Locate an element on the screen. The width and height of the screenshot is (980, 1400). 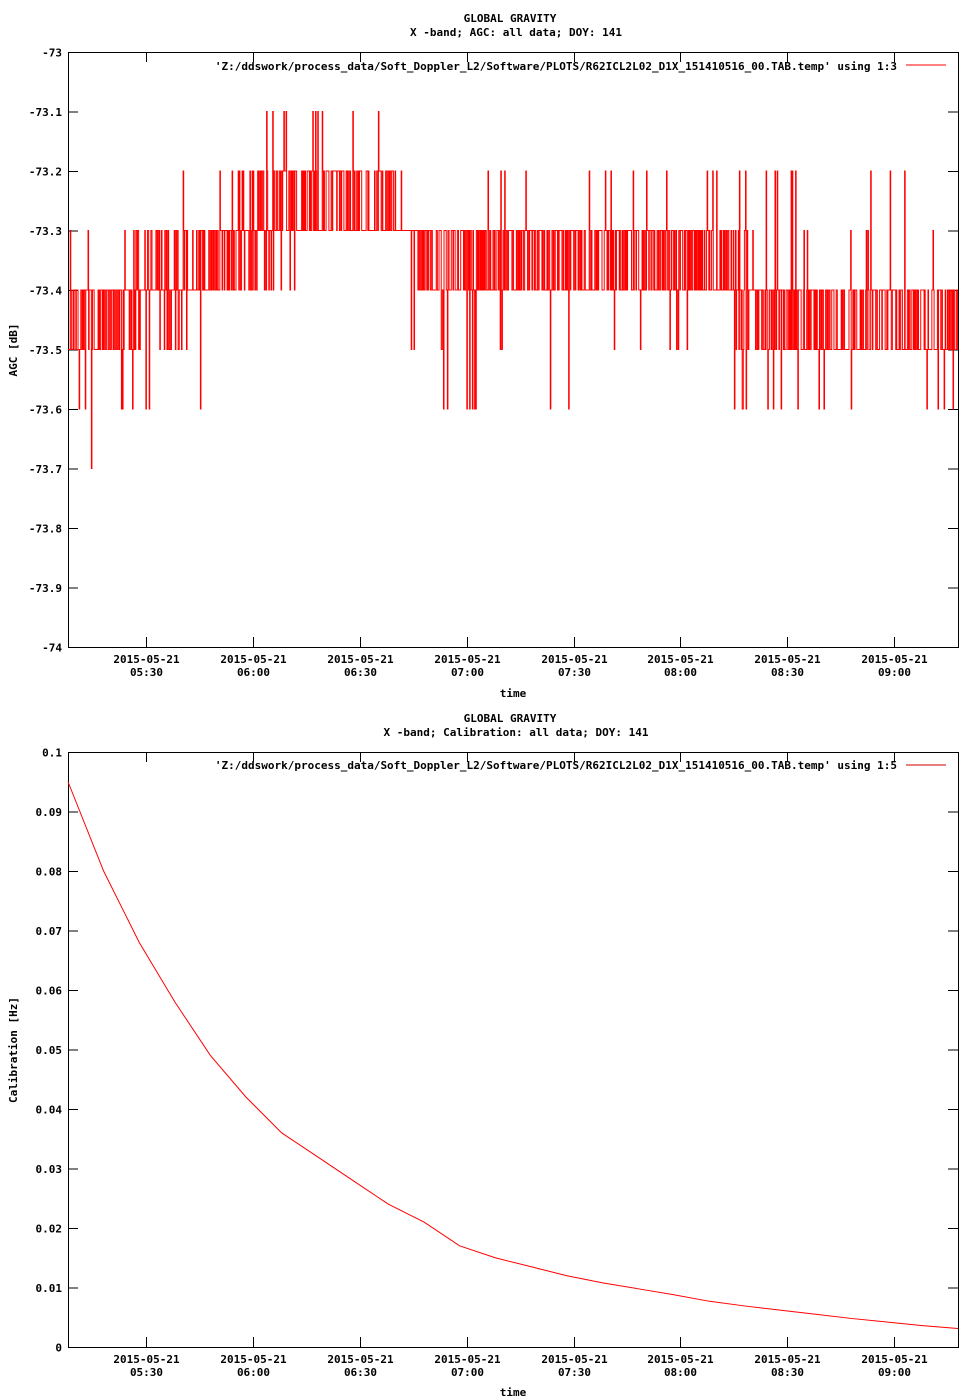
agc-ytick-label: -73.7 is located at coordinates (45, 469).